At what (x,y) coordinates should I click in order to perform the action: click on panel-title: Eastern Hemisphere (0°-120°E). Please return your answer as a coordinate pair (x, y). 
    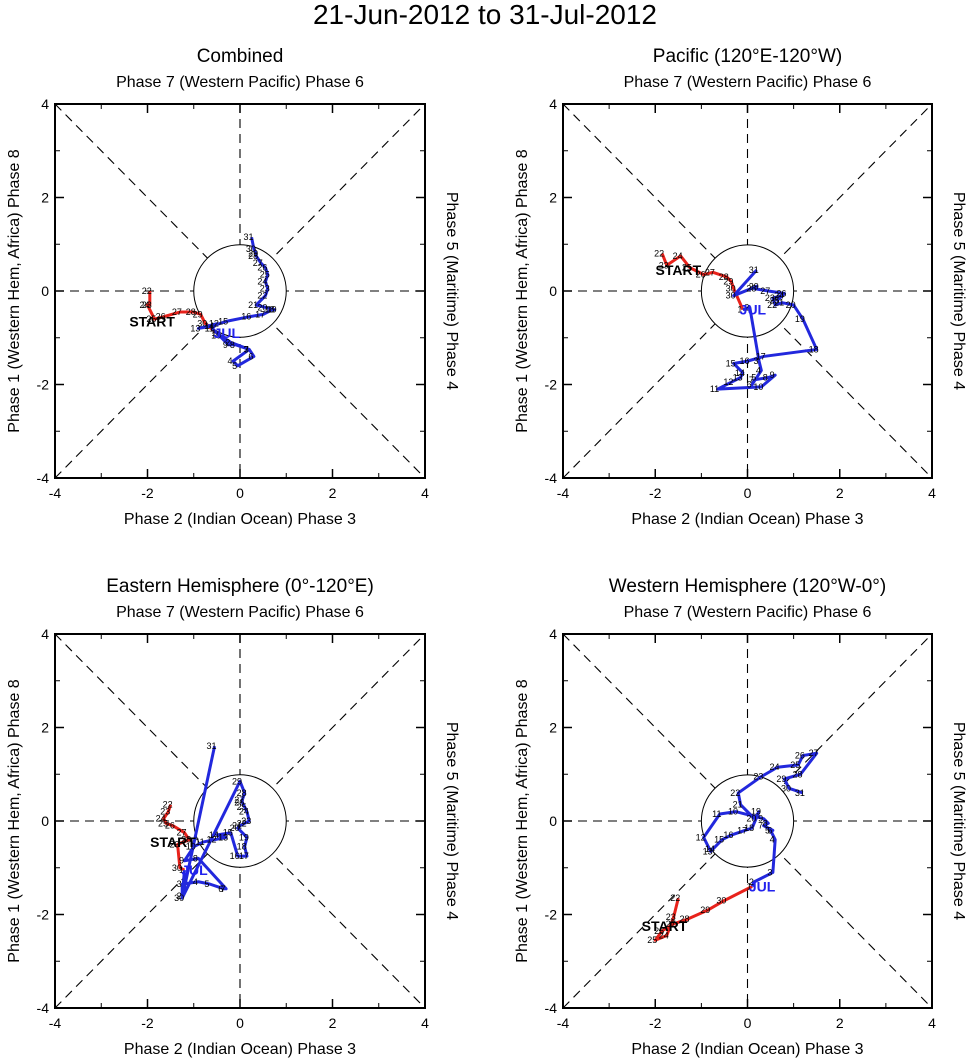
    Looking at the image, I should click on (240, 586).